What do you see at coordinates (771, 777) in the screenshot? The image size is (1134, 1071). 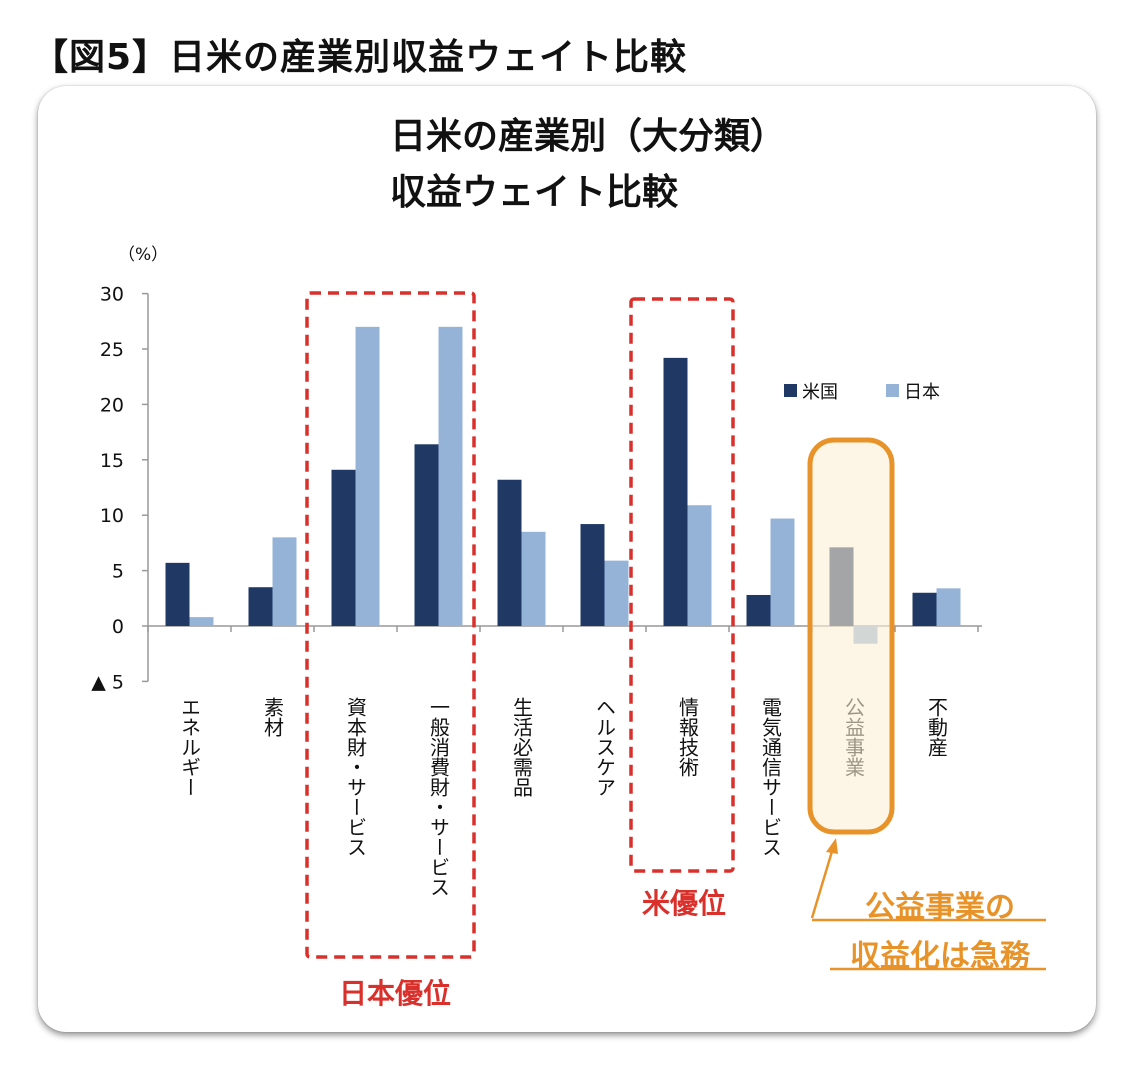 I see `x-category-label: 電気通信サービス` at bounding box center [771, 777].